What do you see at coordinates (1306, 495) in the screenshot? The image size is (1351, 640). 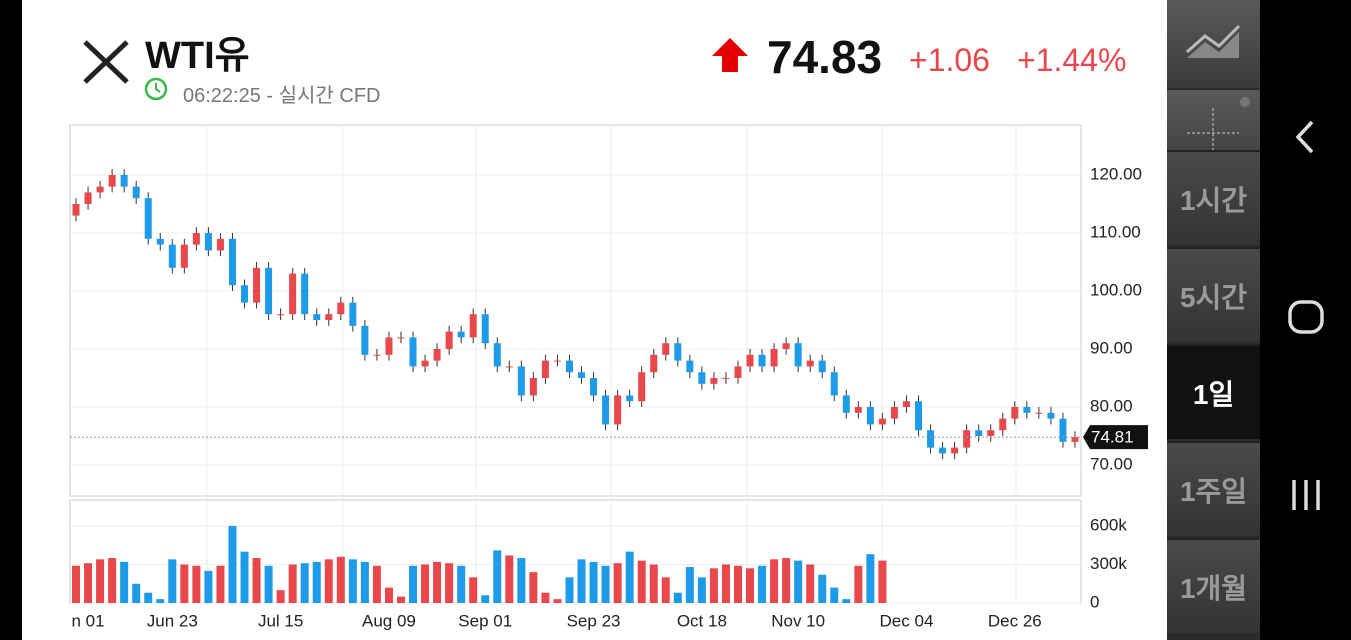 I see `recent-button` at bounding box center [1306, 495].